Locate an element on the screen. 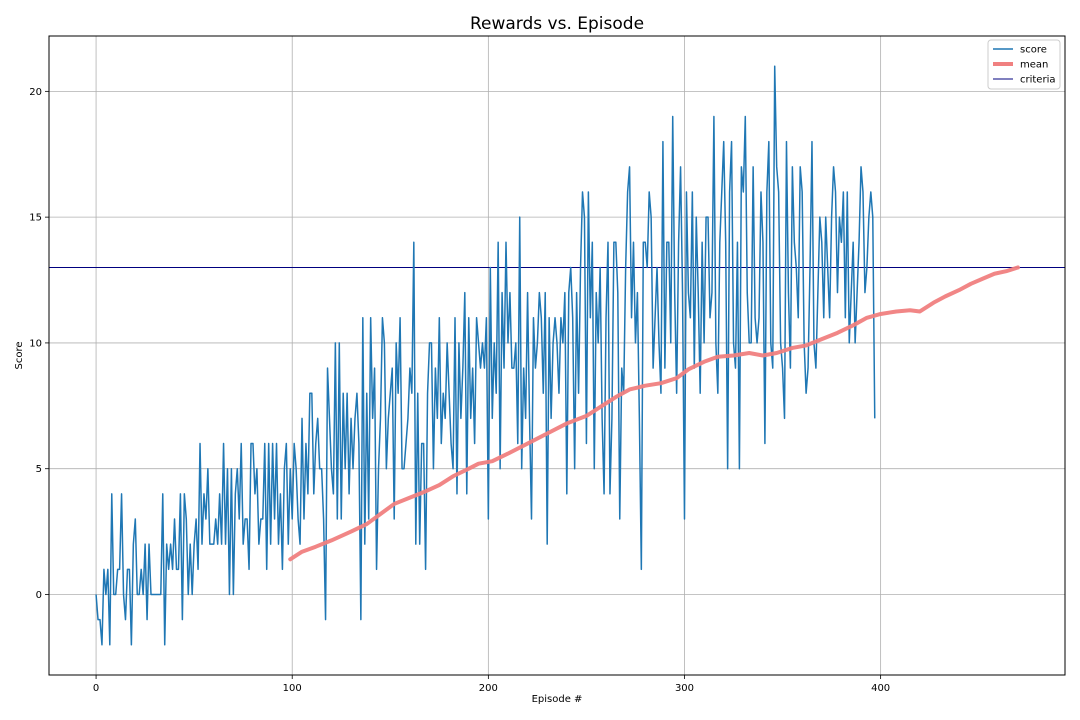  x-tick-label: 100 is located at coordinates (292, 688).